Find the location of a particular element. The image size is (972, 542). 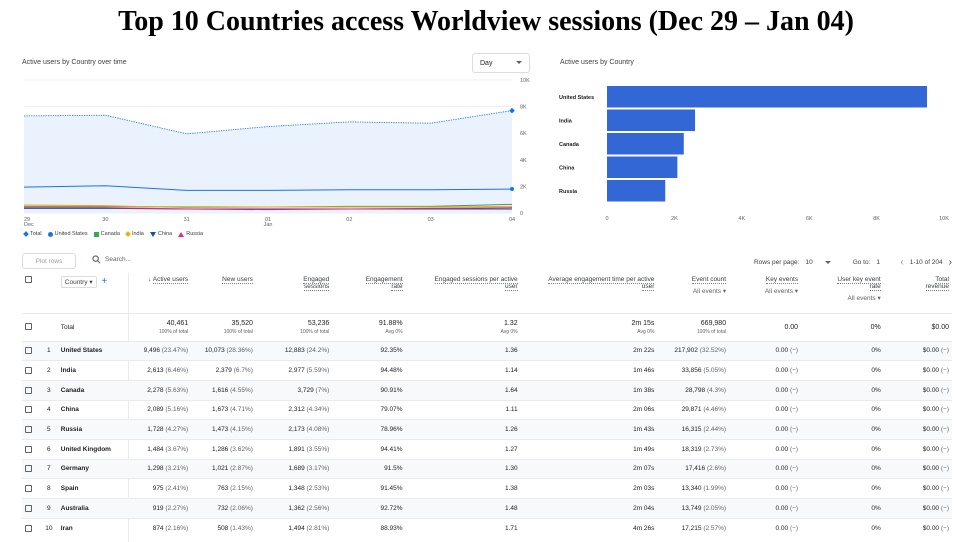

country-name: Iran is located at coordinates (92, 527).